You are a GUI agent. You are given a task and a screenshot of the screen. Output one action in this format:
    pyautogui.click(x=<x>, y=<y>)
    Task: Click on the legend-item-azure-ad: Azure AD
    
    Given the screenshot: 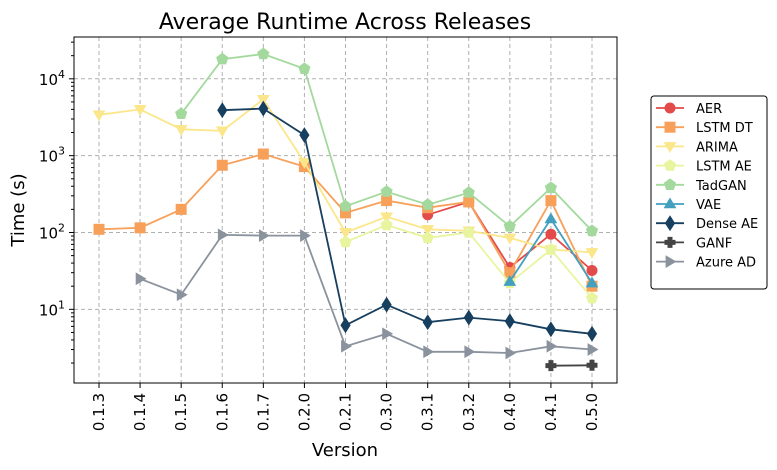 What is the action you would take?
    pyautogui.click(x=706, y=263)
    